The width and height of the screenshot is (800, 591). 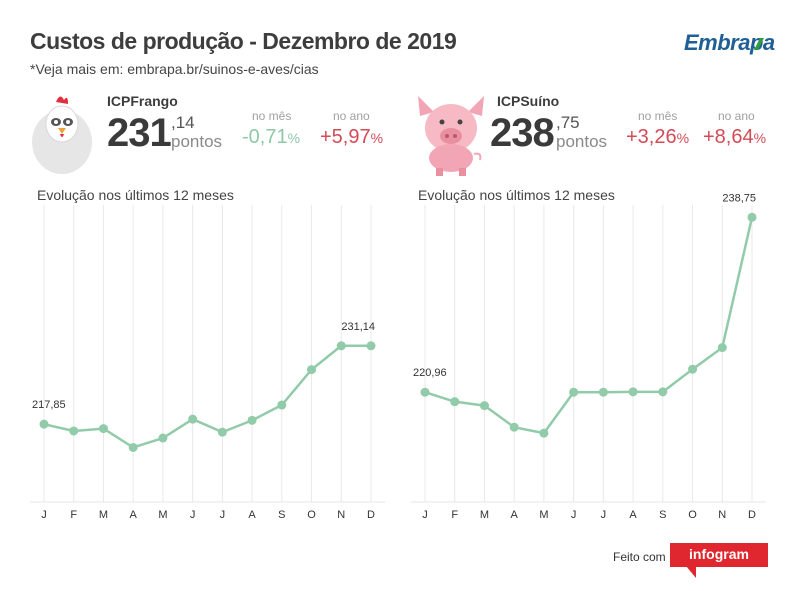 I want to click on frango-x-tick-label: D, so click(x=371, y=515).